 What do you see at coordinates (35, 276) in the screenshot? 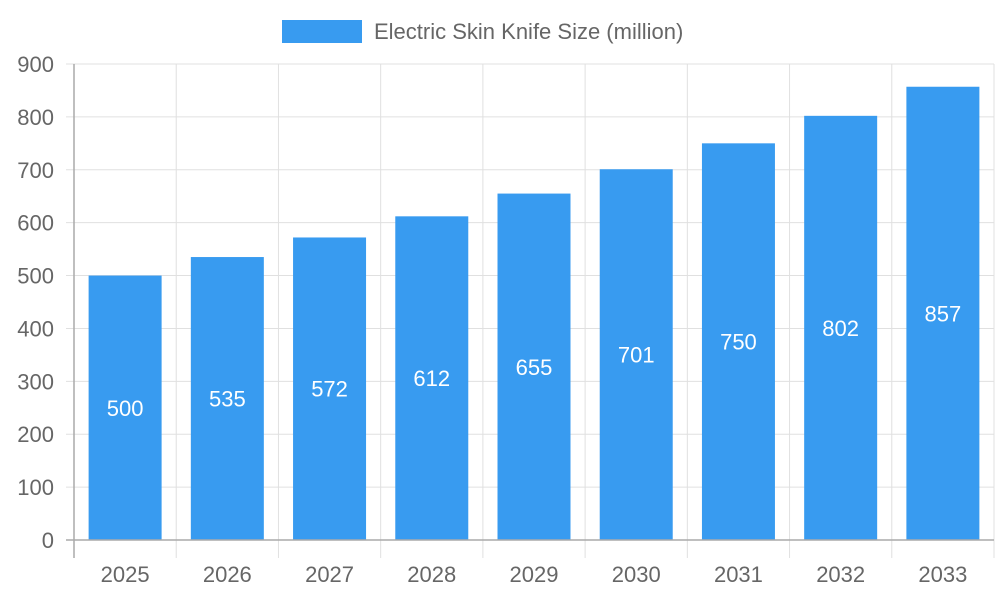
I see `y-tick-label: 500` at bounding box center [35, 276].